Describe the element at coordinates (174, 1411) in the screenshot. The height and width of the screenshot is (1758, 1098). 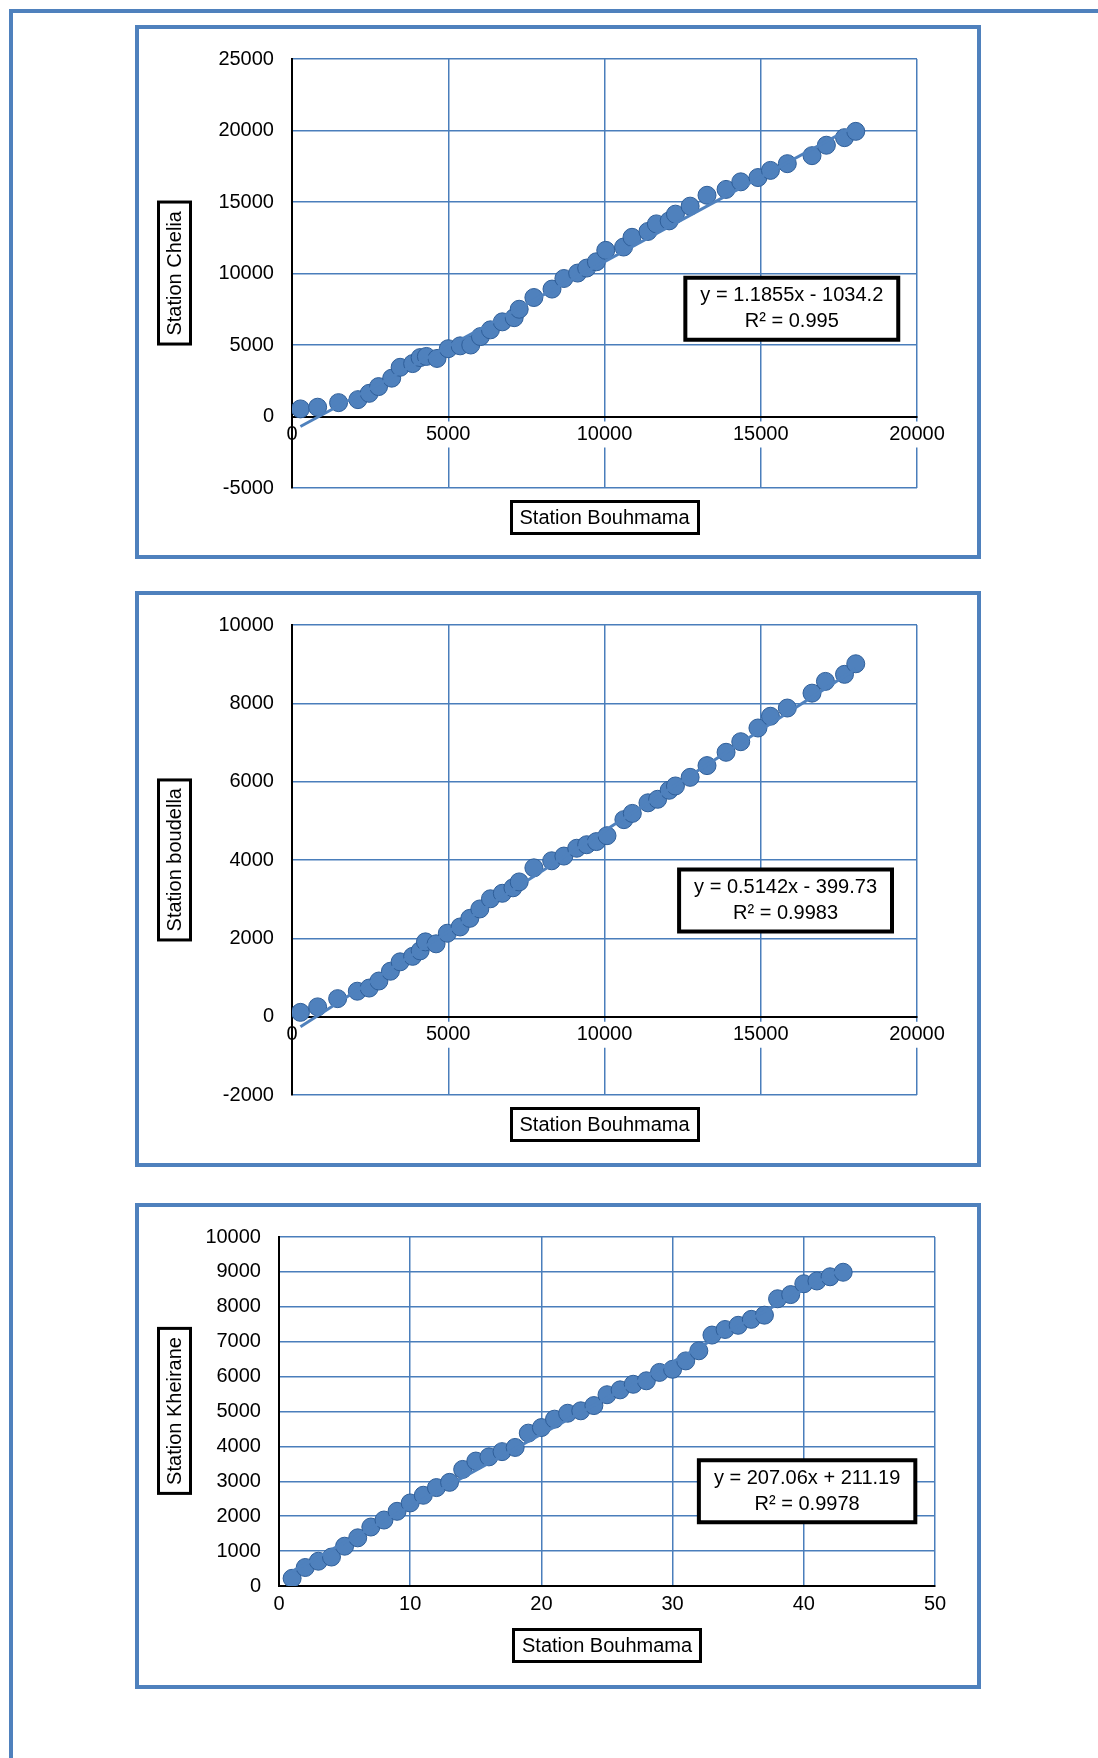
I see `y-axis-title: Station Kheirane` at that location.